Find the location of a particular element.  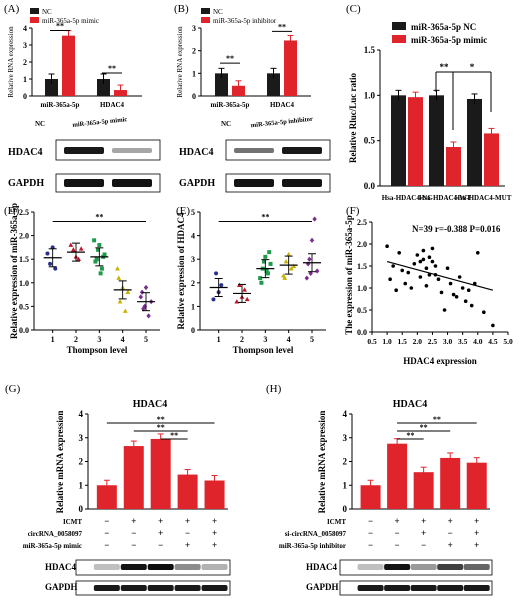

panel-c-sig-0-label: ** is located at coordinates (445, 67).